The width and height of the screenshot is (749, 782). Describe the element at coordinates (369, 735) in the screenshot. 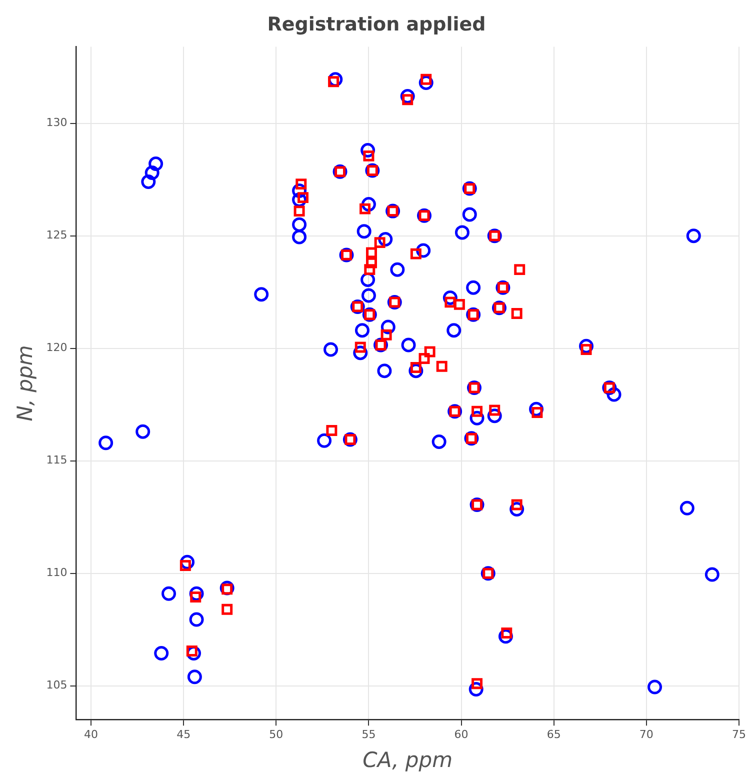

I see `x-tick-label: 55` at that location.